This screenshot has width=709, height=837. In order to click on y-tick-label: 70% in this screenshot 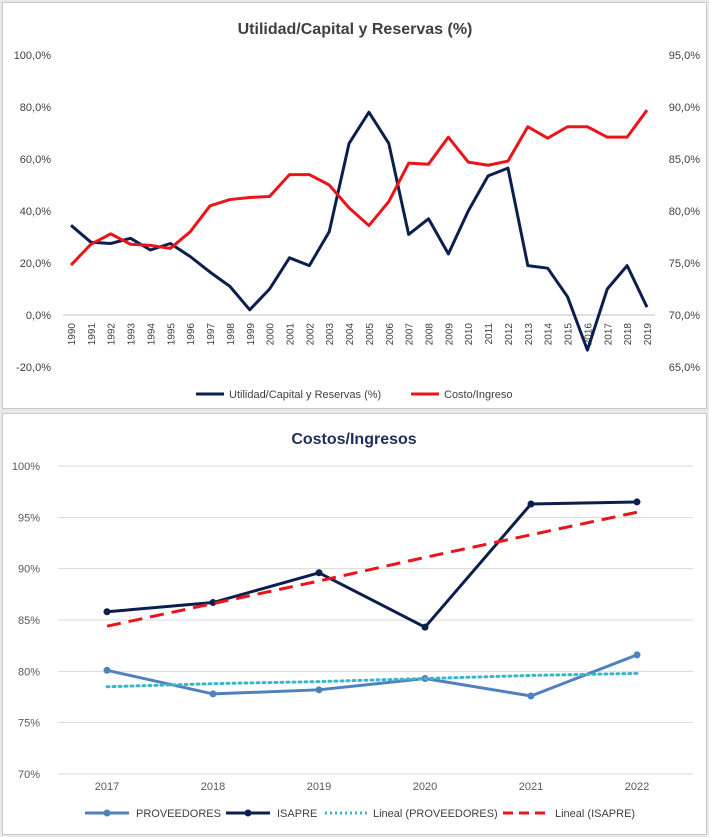, I will do `click(29, 775)`.